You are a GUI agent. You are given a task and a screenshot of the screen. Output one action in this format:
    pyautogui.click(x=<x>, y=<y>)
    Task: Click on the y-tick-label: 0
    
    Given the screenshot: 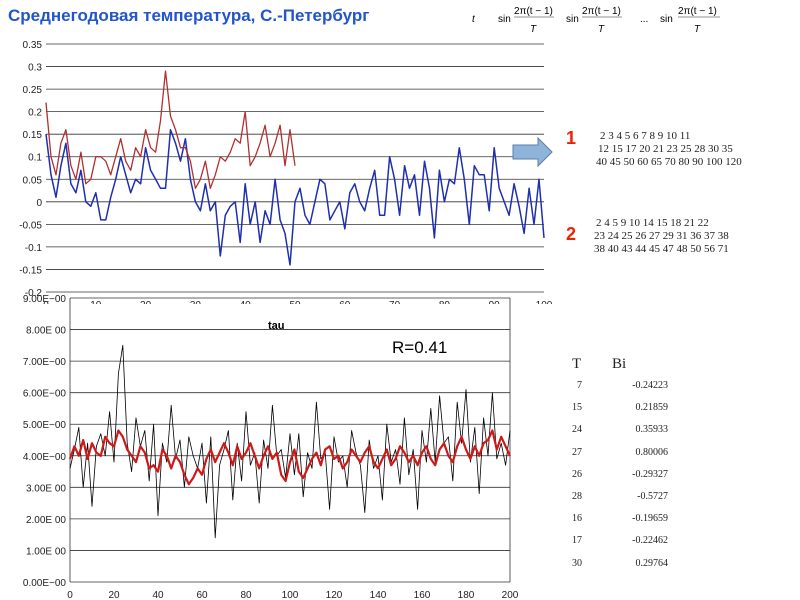 What is the action you would take?
    pyautogui.click(x=39, y=203)
    